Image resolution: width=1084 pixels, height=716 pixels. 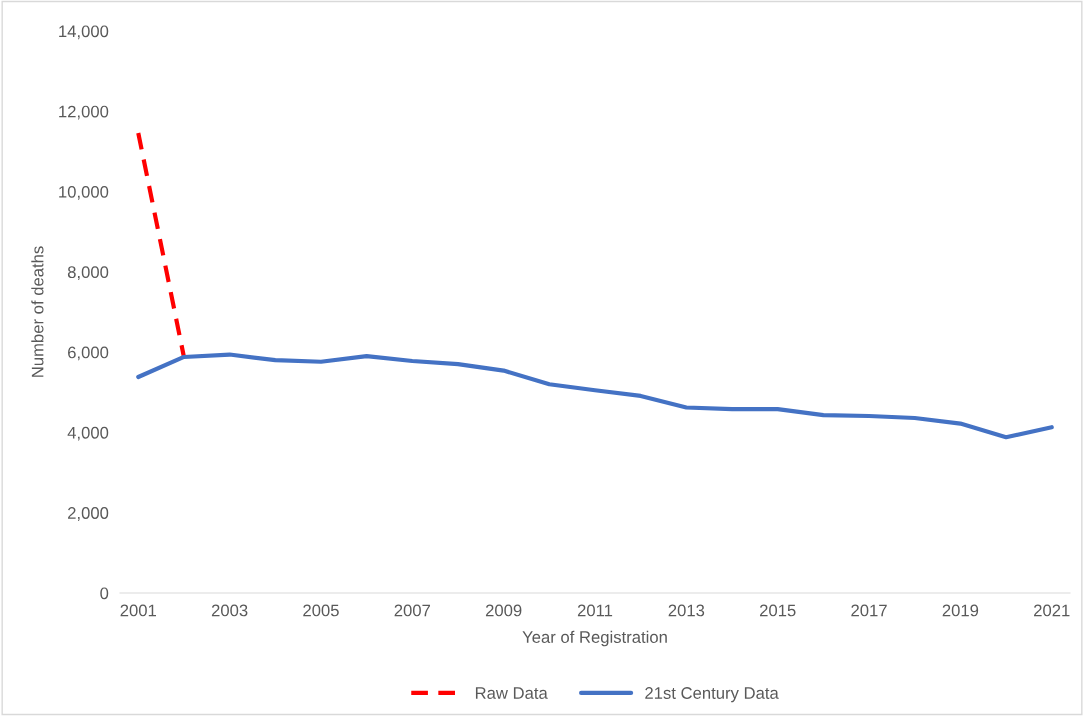 I want to click on x-tick-label: 2003, so click(x=229, y=610).